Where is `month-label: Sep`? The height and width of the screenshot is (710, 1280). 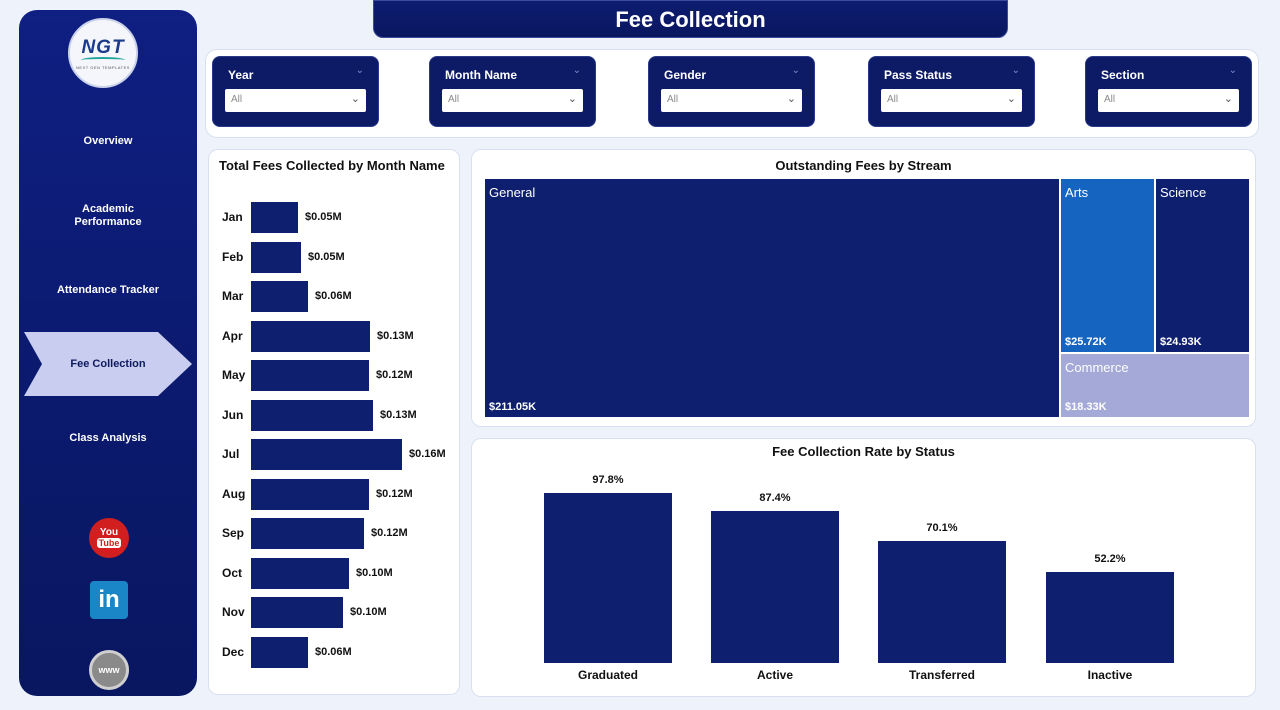 month-label: Sep is located at coordinates (233, 533).